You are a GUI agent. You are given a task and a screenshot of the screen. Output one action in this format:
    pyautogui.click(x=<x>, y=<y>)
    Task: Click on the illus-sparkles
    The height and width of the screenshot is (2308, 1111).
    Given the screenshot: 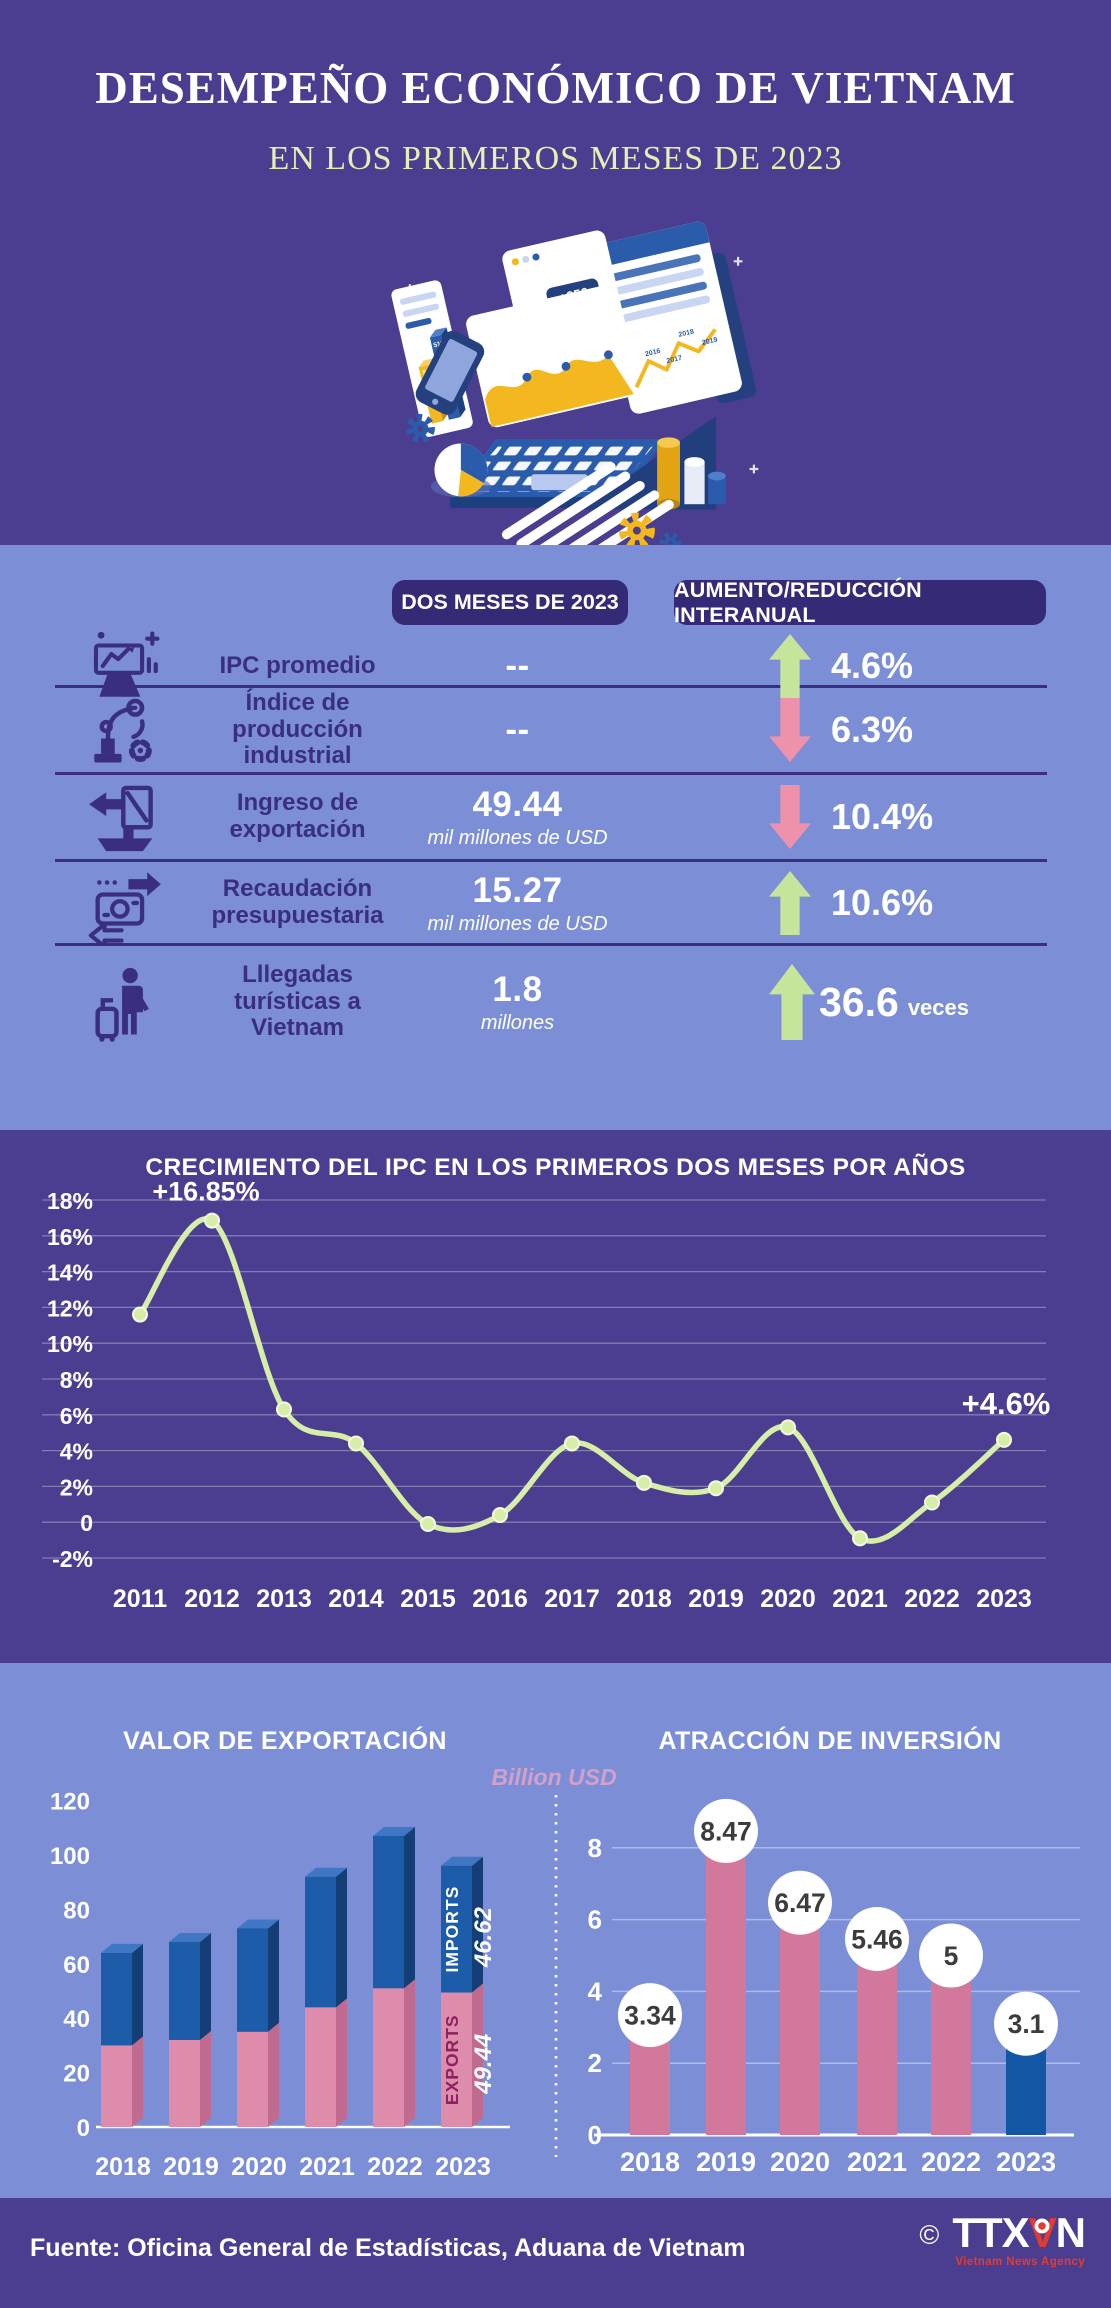 What is the action you would take?
    pyautogui.click(x=581, y=365)
    